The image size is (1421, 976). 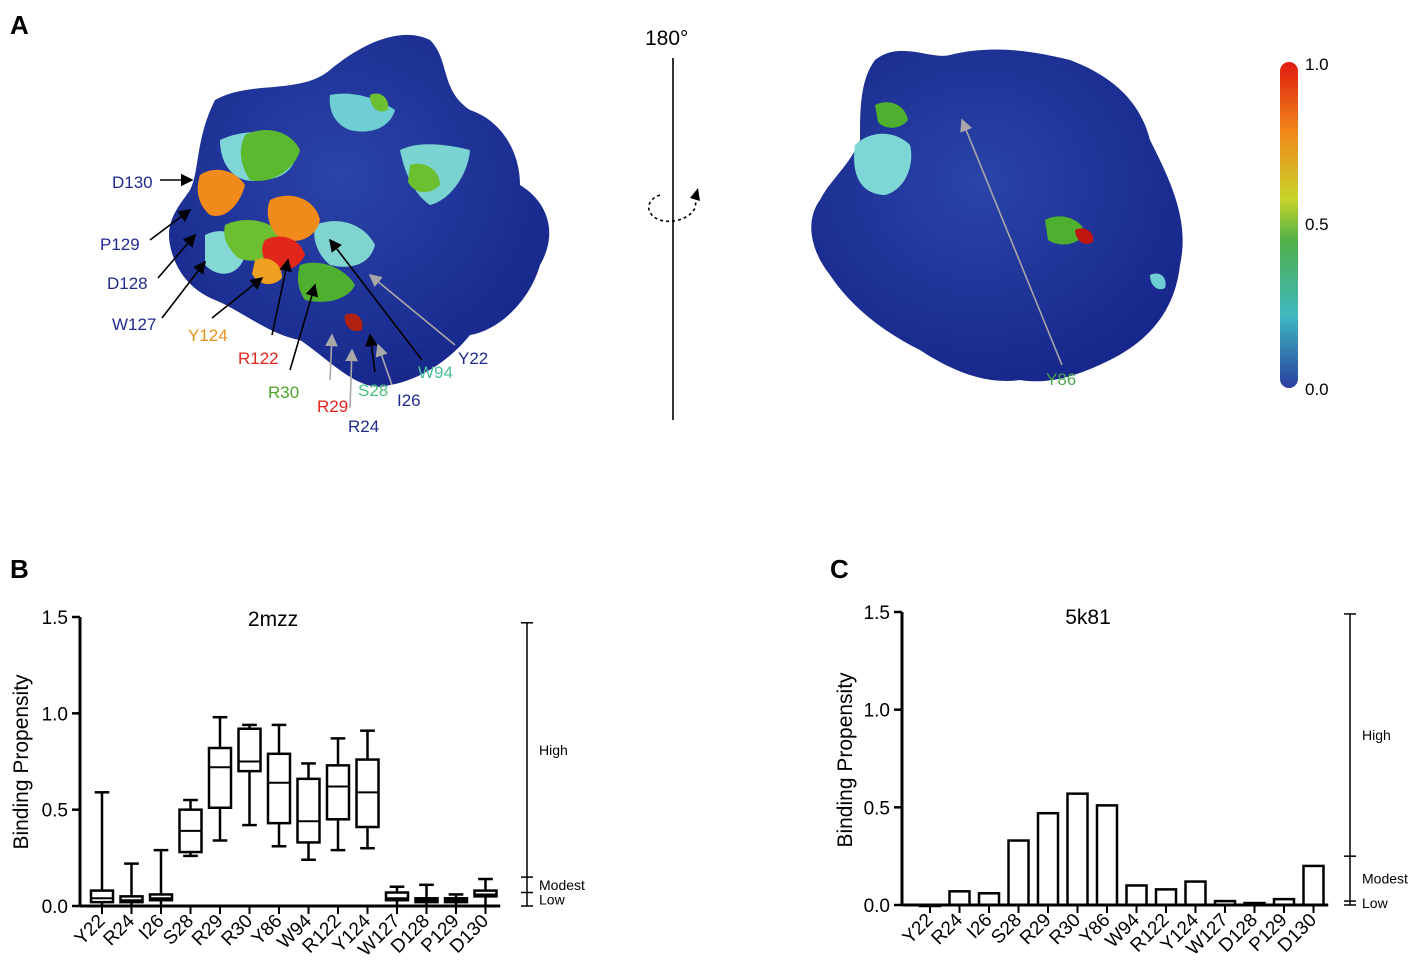 I want to click on y-axis-label-b: Binding Propensity, so click(x=21, y=762).